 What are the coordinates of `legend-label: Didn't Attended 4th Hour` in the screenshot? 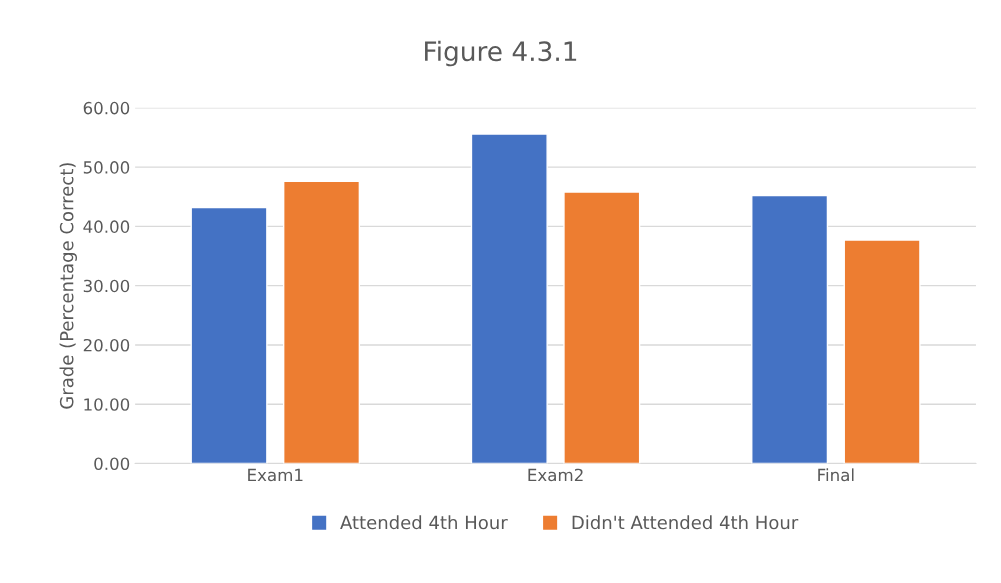 It's located at (685, 522).